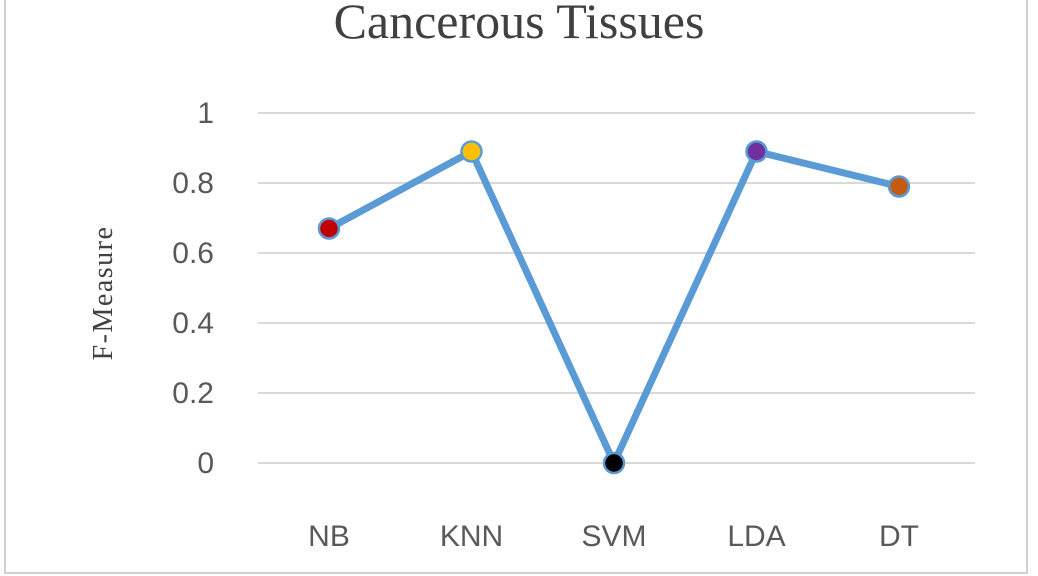 The image size is (1038, 576). Describe the element at coordinates (329, 228) in the screenshot. I see `data-point-nb` at that location.